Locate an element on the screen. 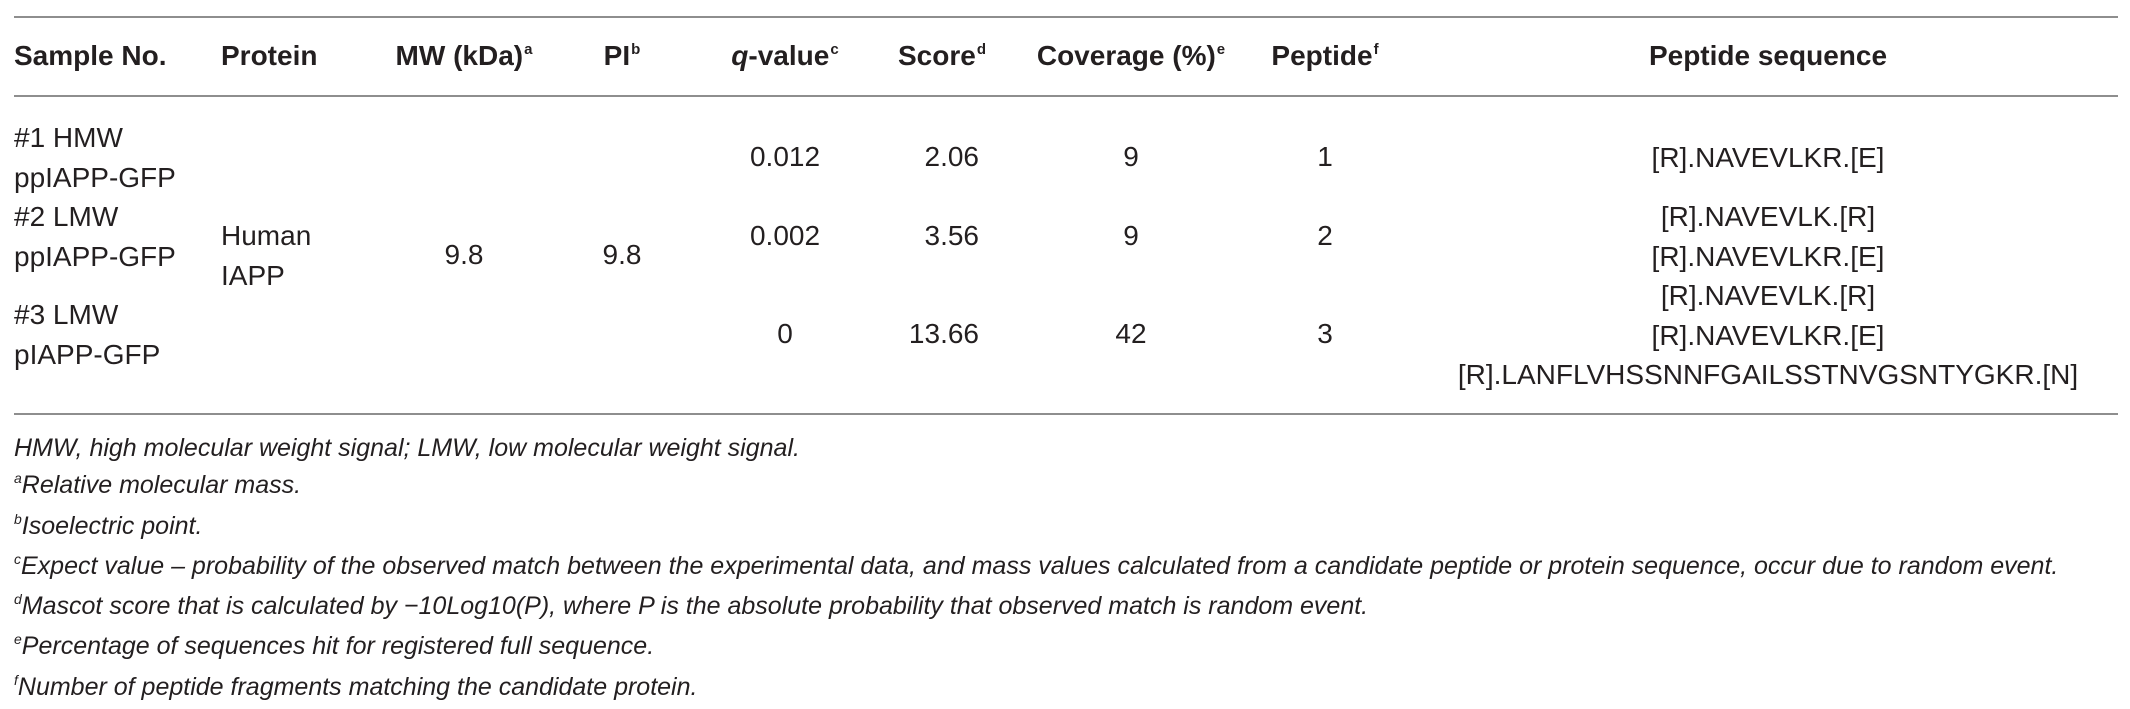 This screenshot has height=709, width=2130. header-mw: MW (kDa)a is located at coordinates (464, 58).